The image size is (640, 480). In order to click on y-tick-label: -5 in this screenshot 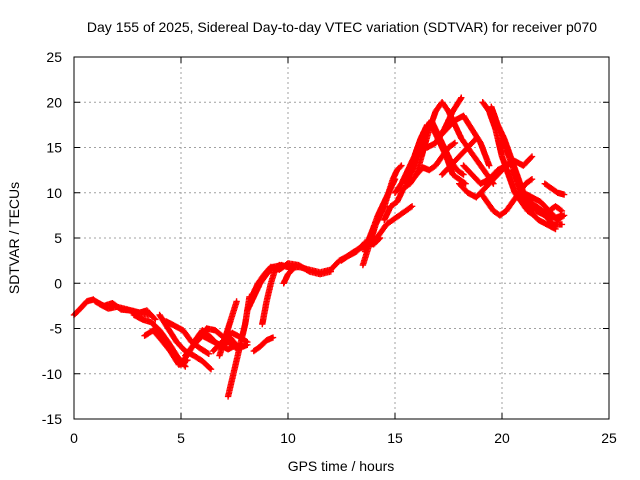, I will do `click(56, 329)`.